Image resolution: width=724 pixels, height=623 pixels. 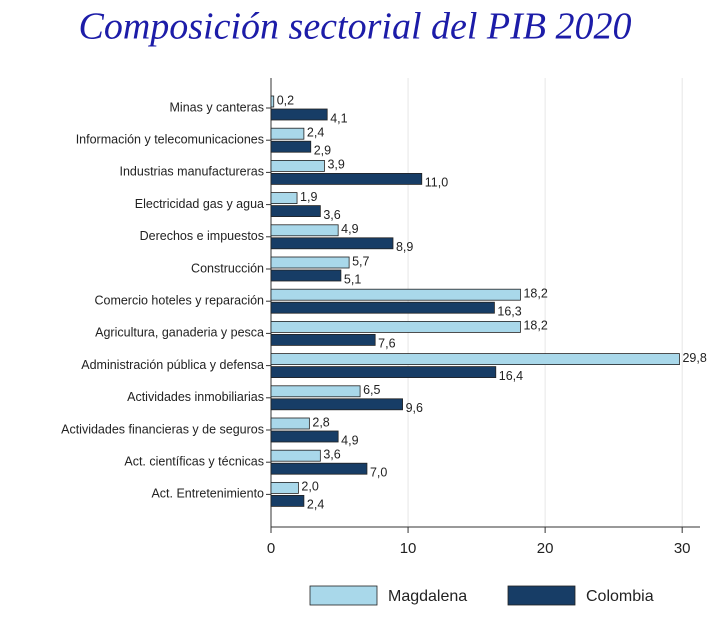 What do you see at coordinates (271, 548) in the screenshot?
I see `x-tick-label: 0` at bounding box center [271, 548].